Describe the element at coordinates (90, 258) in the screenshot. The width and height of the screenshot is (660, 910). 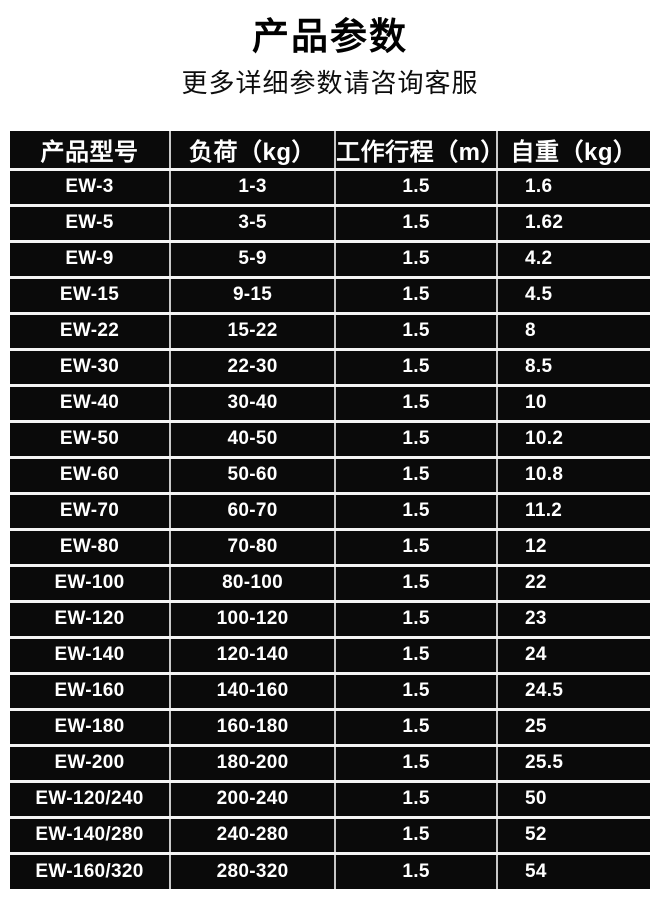
I see `cell-model: EW-9` at that location.